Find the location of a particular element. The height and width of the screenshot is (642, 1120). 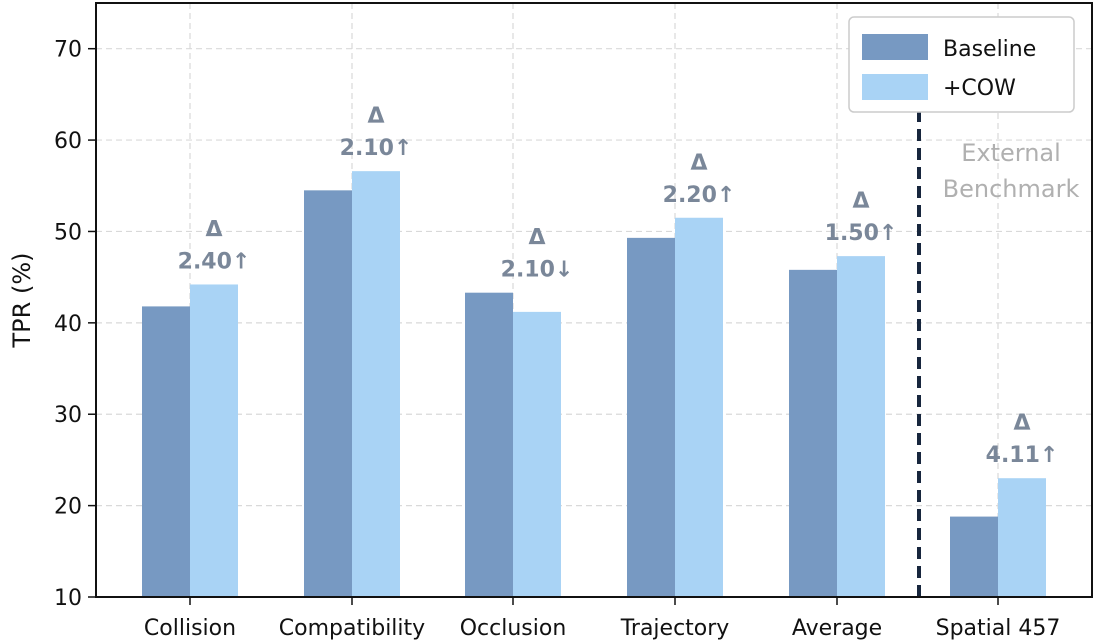

delta-value: 4.11↑ is located at coordinates (1022, 455).